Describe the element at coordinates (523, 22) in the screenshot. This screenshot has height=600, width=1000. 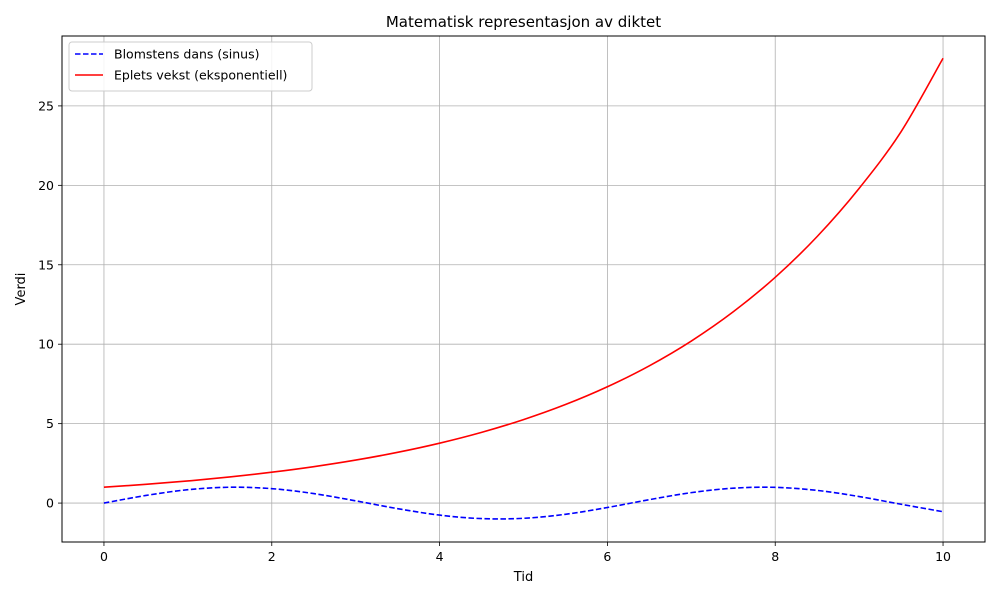
I see `chart-title: Matematisk representasjon av diktet` at that location.